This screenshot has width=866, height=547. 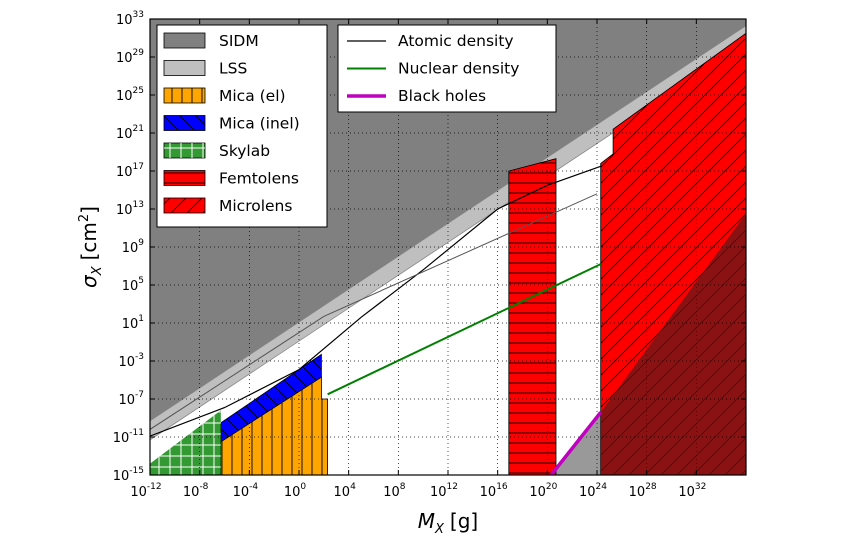 What do you see at coordinates (216, 151) in the screenshot?
I see `legend-item-skylab: Skylab` at bounding box center [216, 151].